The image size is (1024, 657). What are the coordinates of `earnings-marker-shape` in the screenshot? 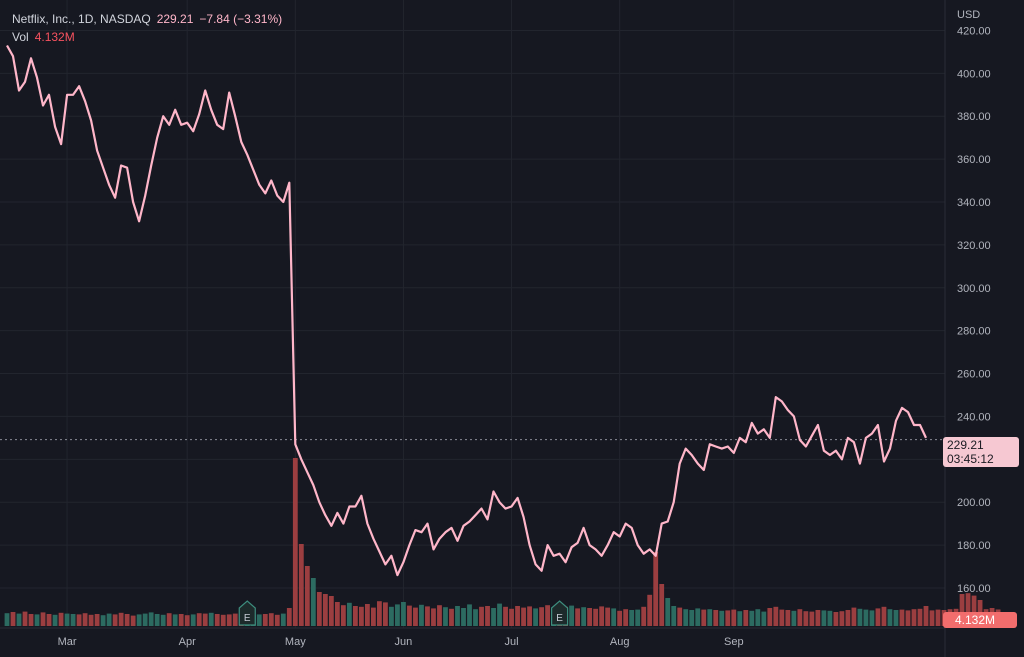 It's located at (247, 613).